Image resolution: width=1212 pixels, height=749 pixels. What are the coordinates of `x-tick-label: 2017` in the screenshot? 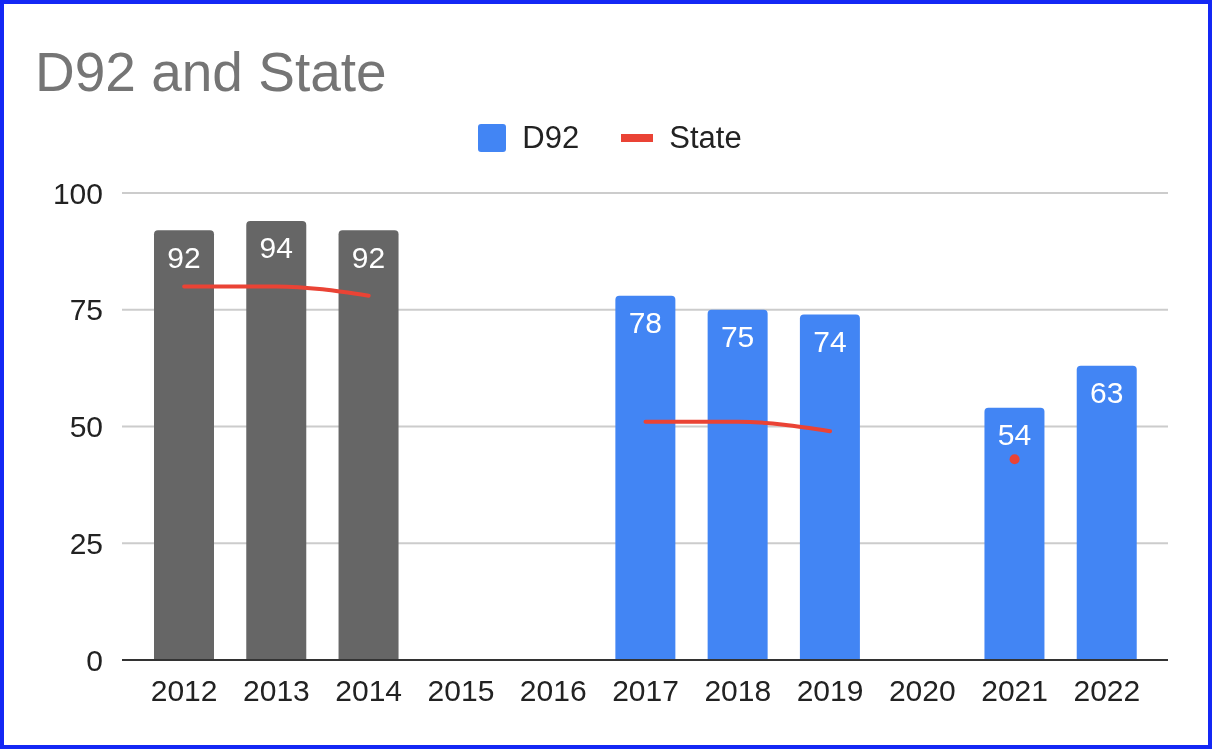 It's located at (645, 691).